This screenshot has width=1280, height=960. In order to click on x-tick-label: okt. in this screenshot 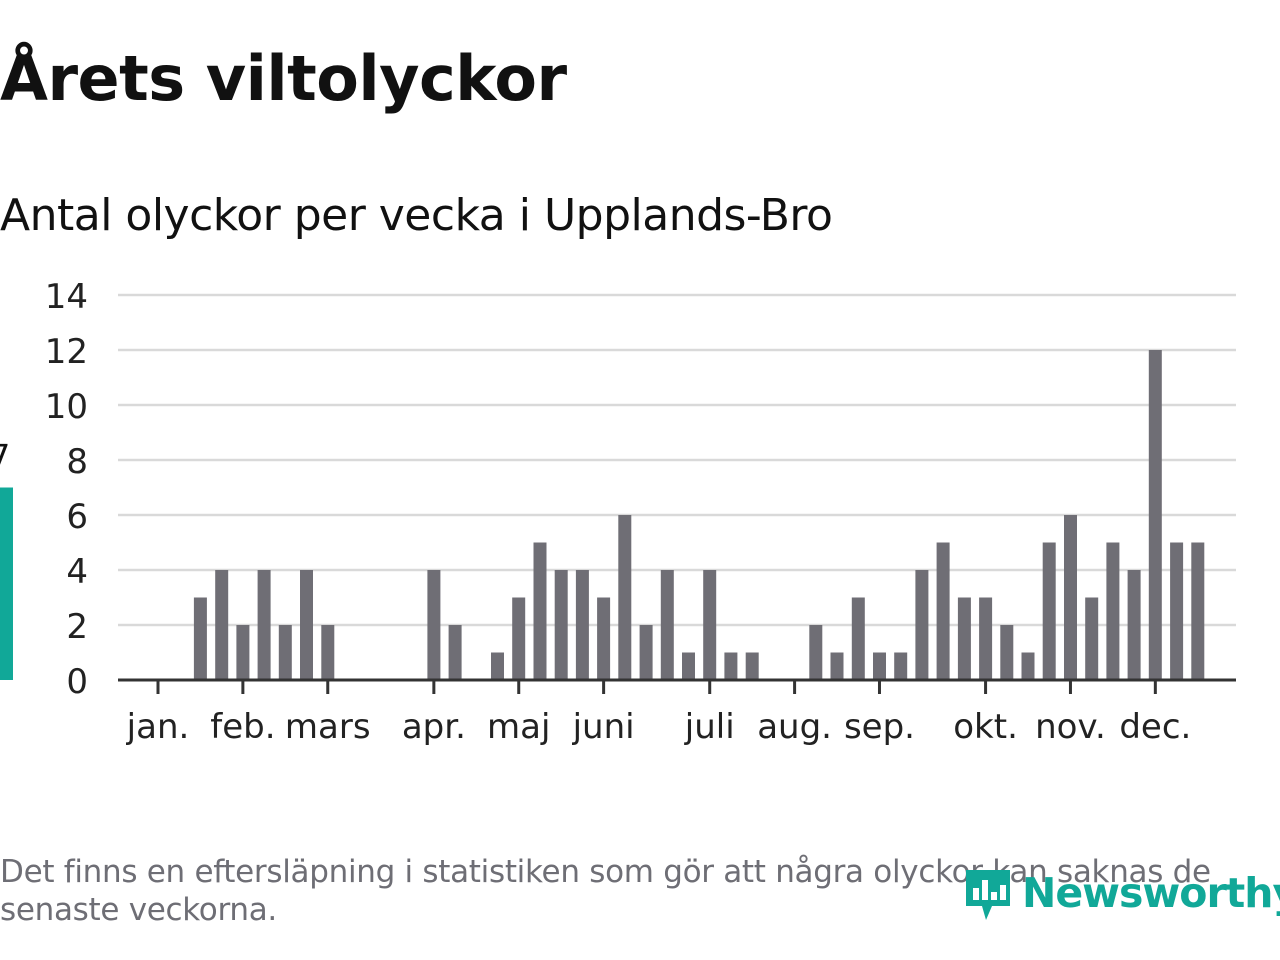, I will do `click(985, 727)`.